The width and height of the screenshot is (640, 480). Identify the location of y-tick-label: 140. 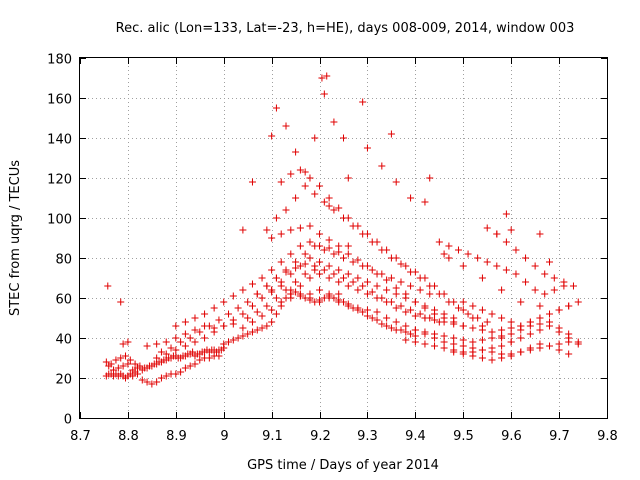
(59, 140).